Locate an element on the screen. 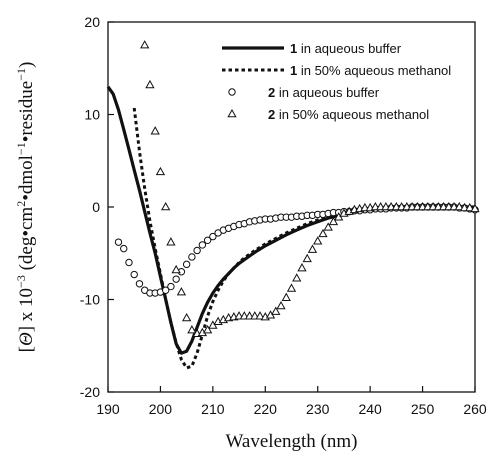 This screenshot has width=491, height=457. x-tick-label: 210 is located at coordinates (213, 409).